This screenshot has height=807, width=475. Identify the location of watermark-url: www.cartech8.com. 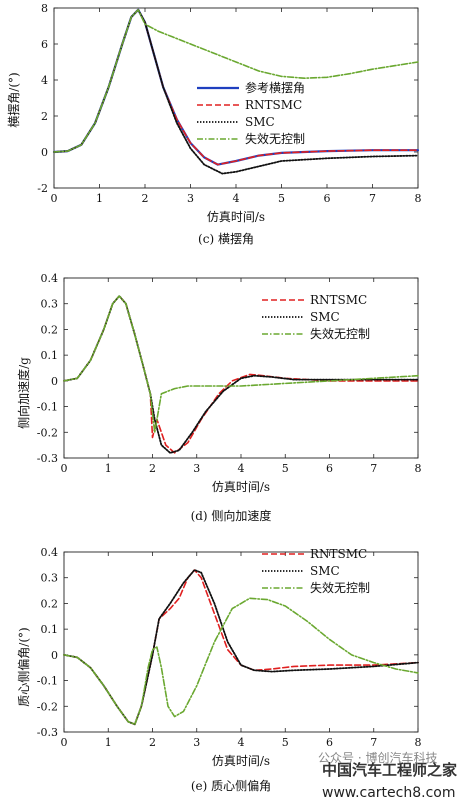
(388, 793).